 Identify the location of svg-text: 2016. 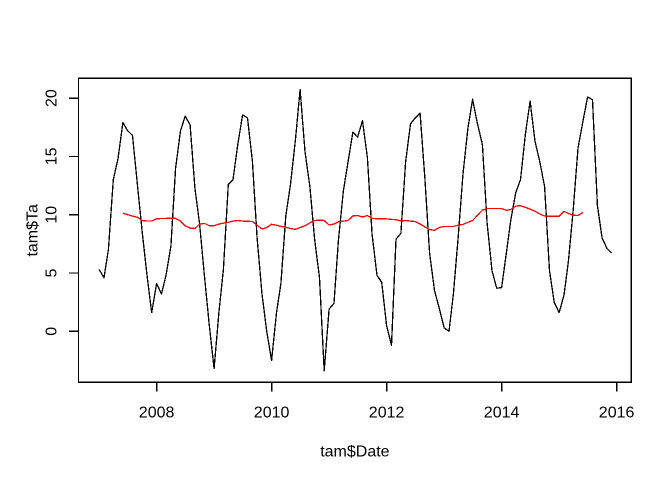
(617, 412).